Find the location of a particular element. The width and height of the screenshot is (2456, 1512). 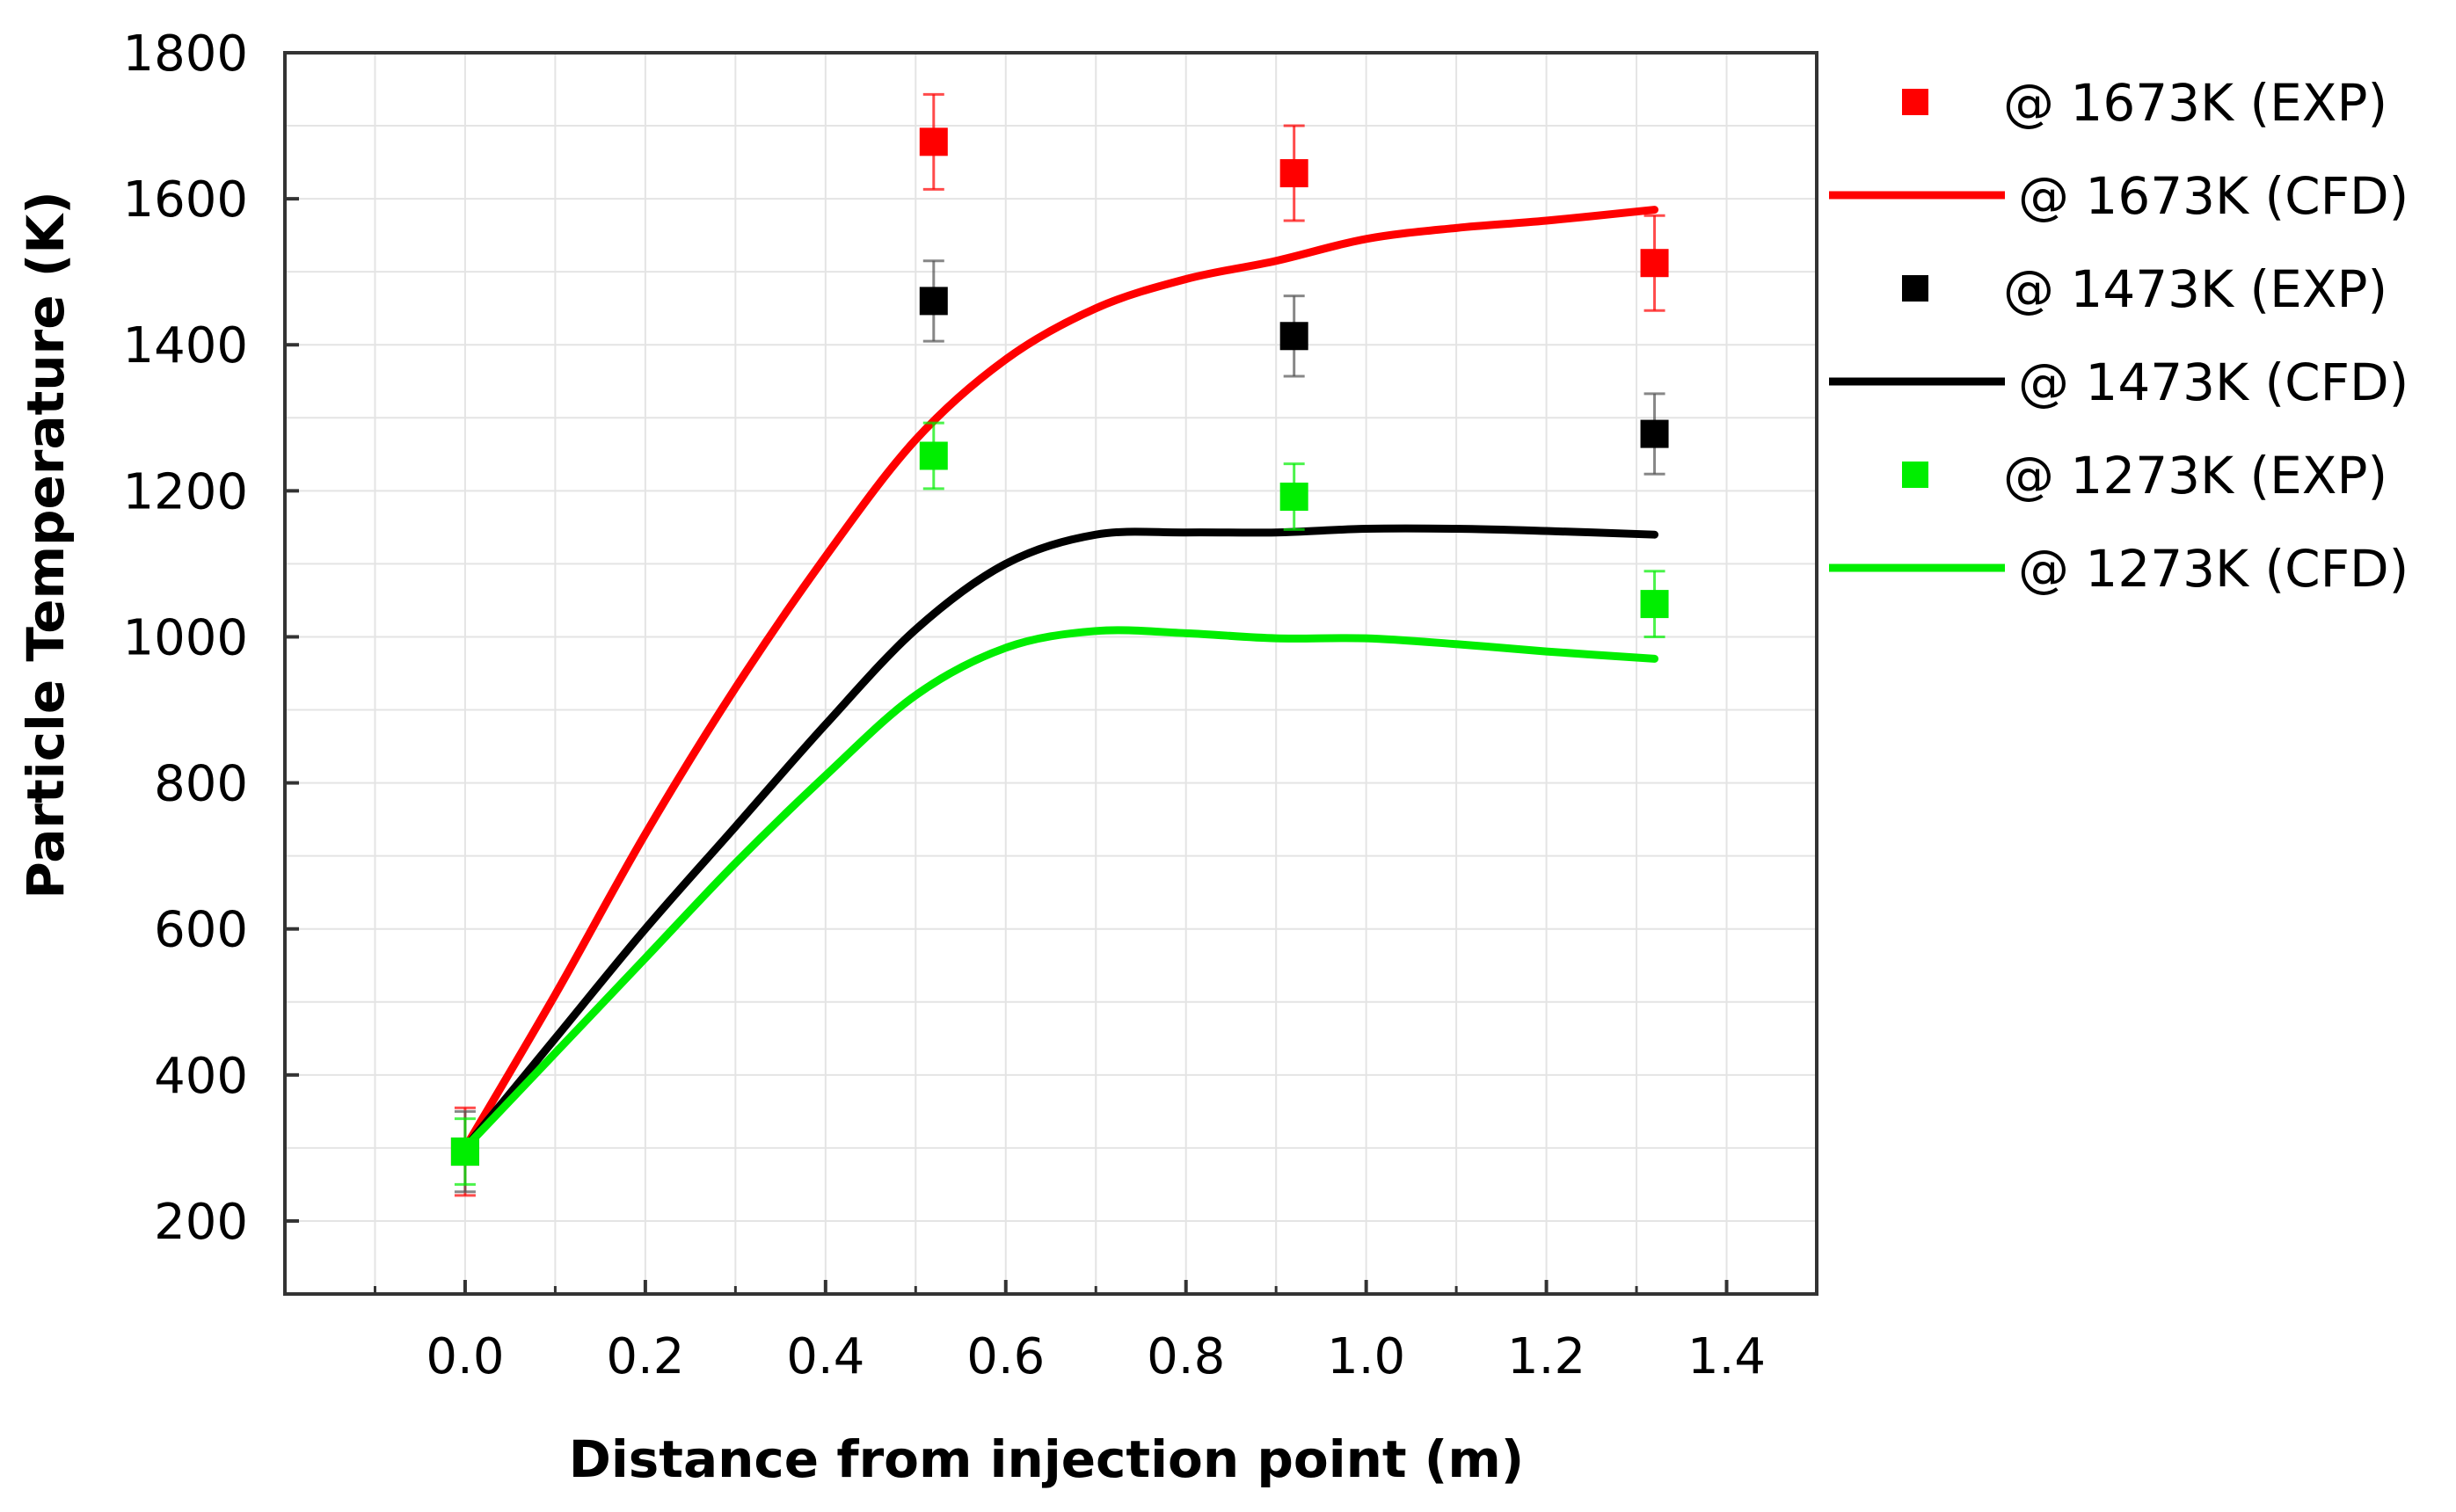

legend-label: @ 1473K (EXP) is located at coordinates (2195, 289).